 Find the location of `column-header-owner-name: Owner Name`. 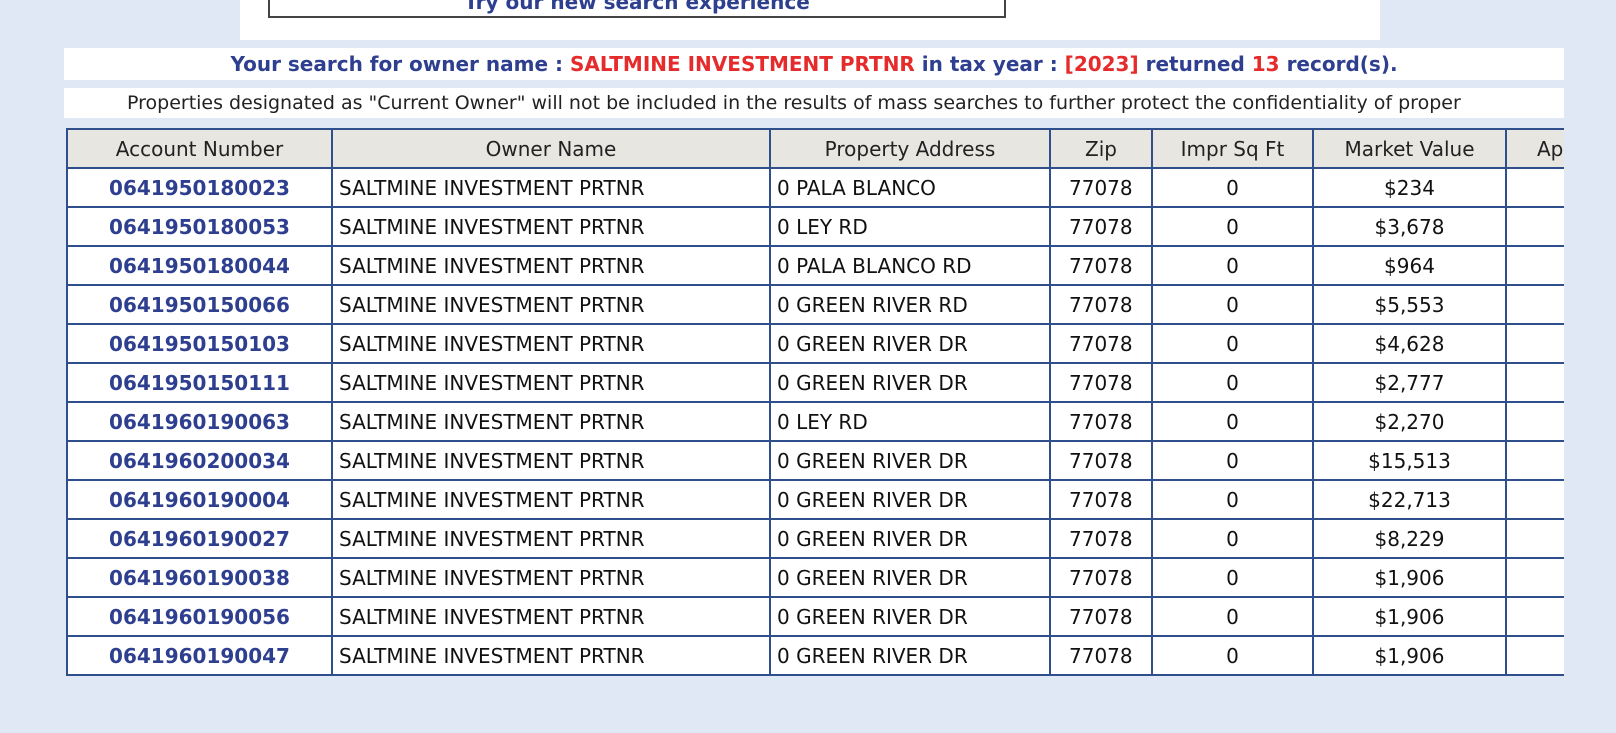

column-header-owner-name: Owner Name is located at coordinates (551, 148).